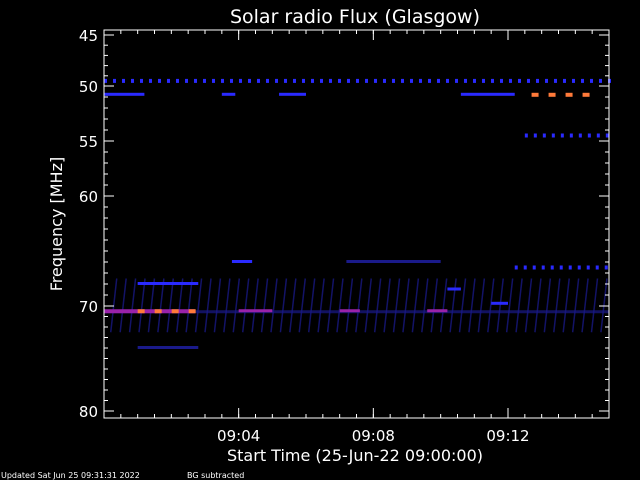  What do you see at coordinates (88, 197) in the screenshot?
I see `y-tick-label: 60` at bounding box center [88, 197].